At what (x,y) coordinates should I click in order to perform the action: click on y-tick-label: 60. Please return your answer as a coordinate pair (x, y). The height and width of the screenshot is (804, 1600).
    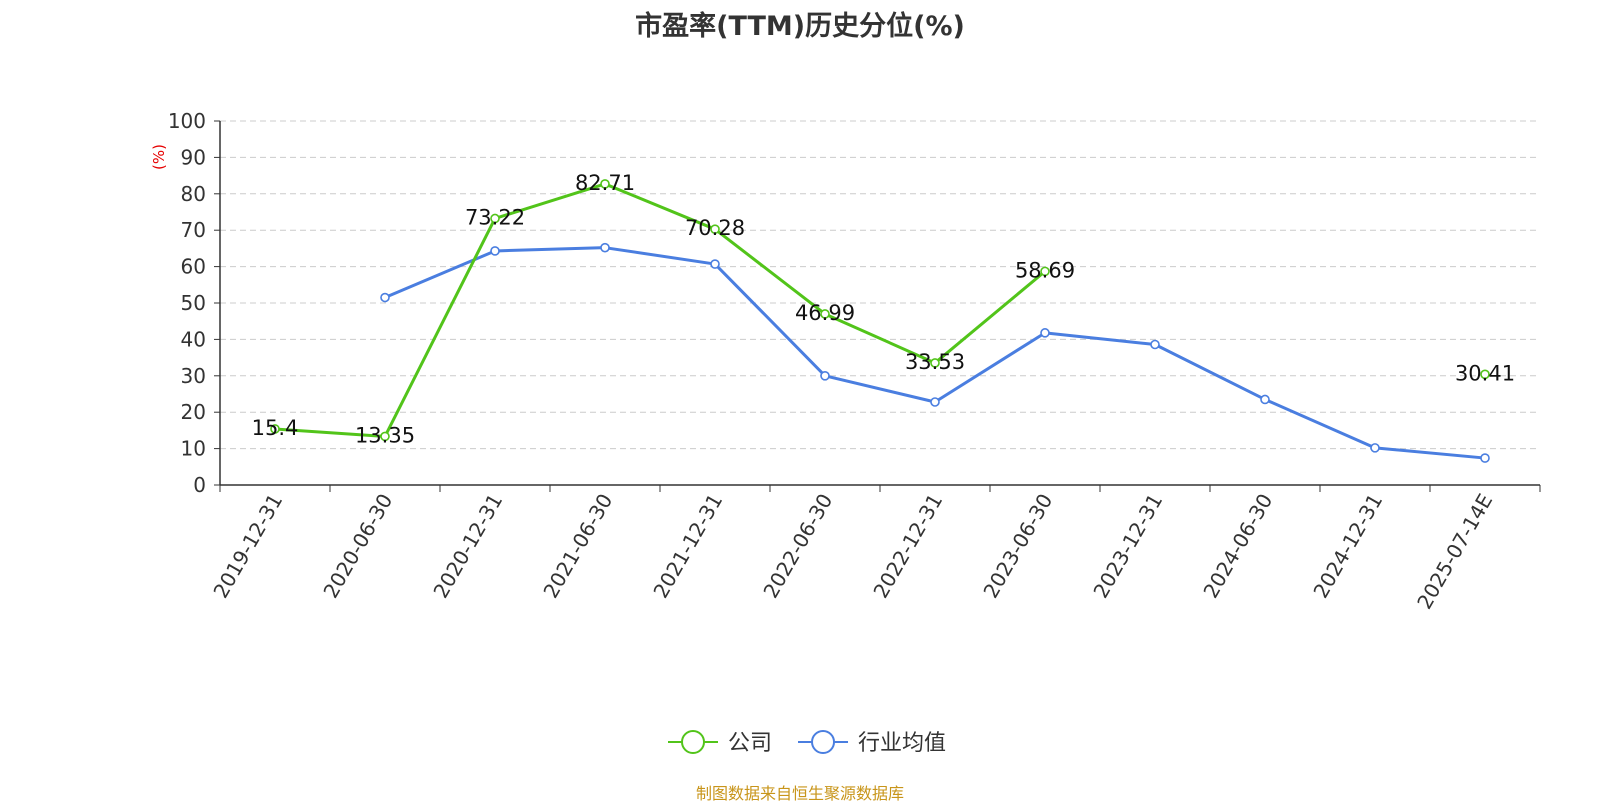
    Looking at the image, I should click on (193, 267).